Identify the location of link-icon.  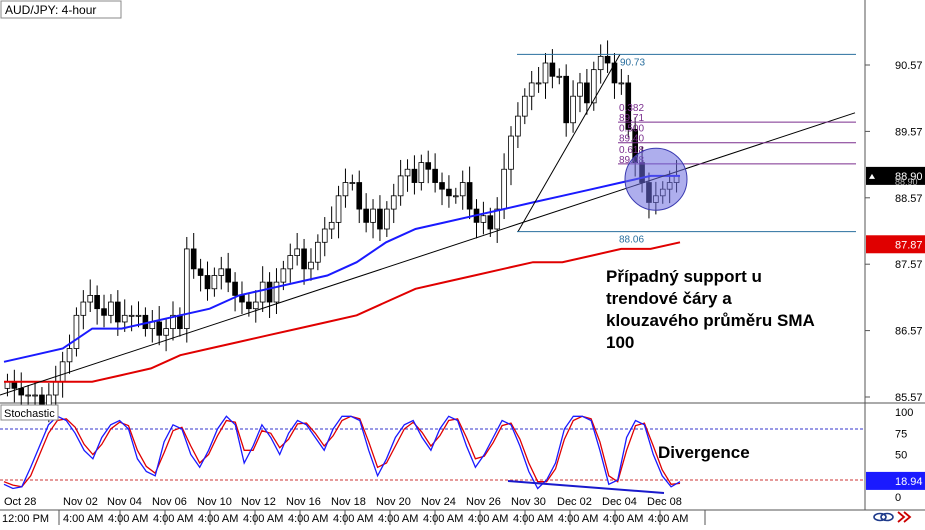
(883, 517).